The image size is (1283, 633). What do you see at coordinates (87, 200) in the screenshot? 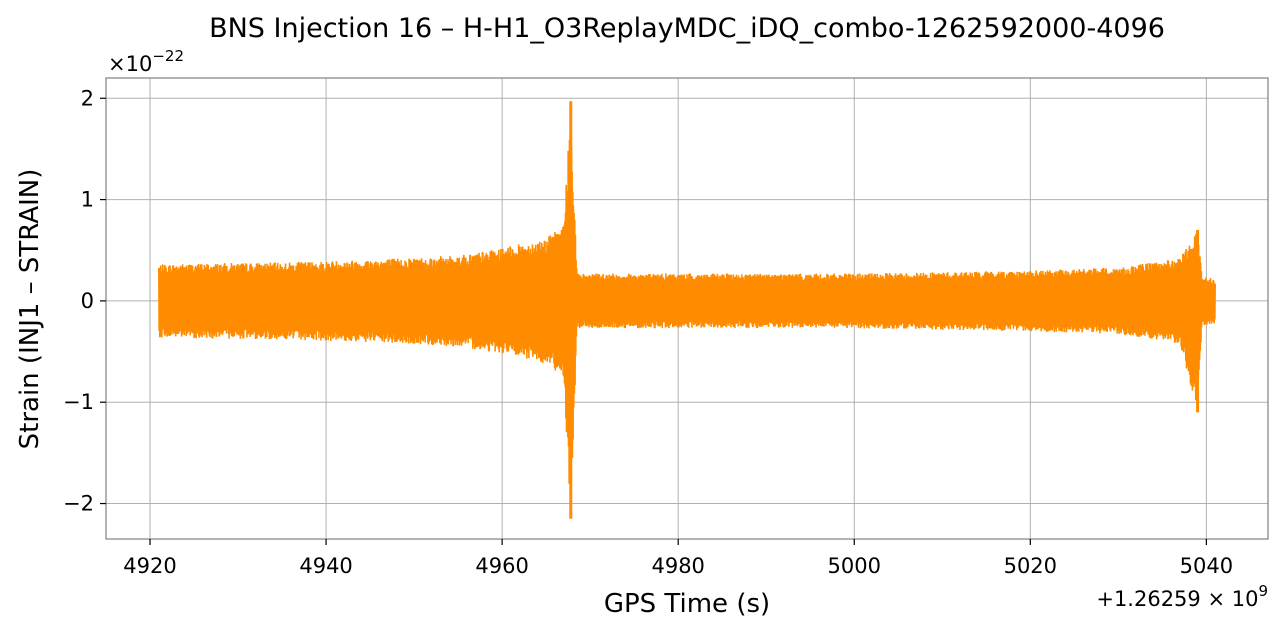
I see `y-tick-label: 1` at bounding box center [87, 200].